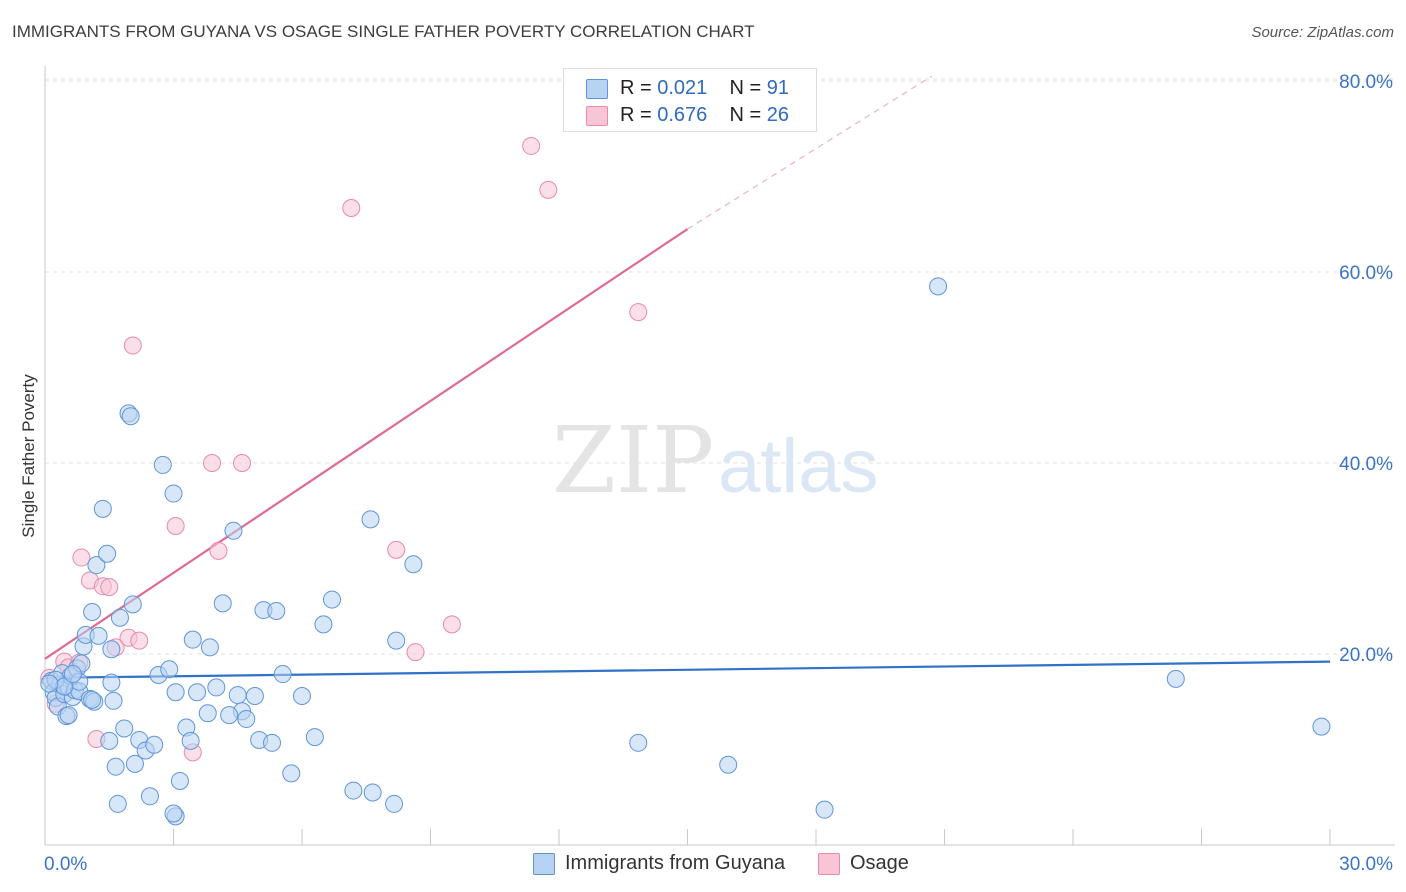 The height and width of the screenshot is (892, 1406). I want to click on legend-r-value: 0.676, so click(682, 115).